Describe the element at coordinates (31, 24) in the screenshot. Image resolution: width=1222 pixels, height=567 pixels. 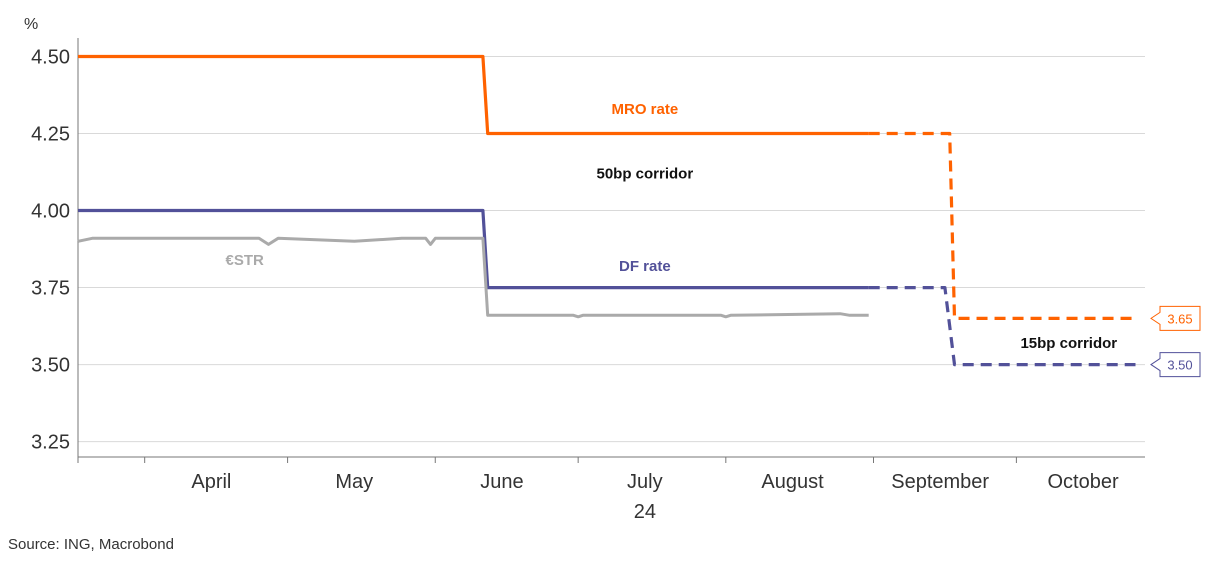
I see `y-axis-unit: %` at that location.